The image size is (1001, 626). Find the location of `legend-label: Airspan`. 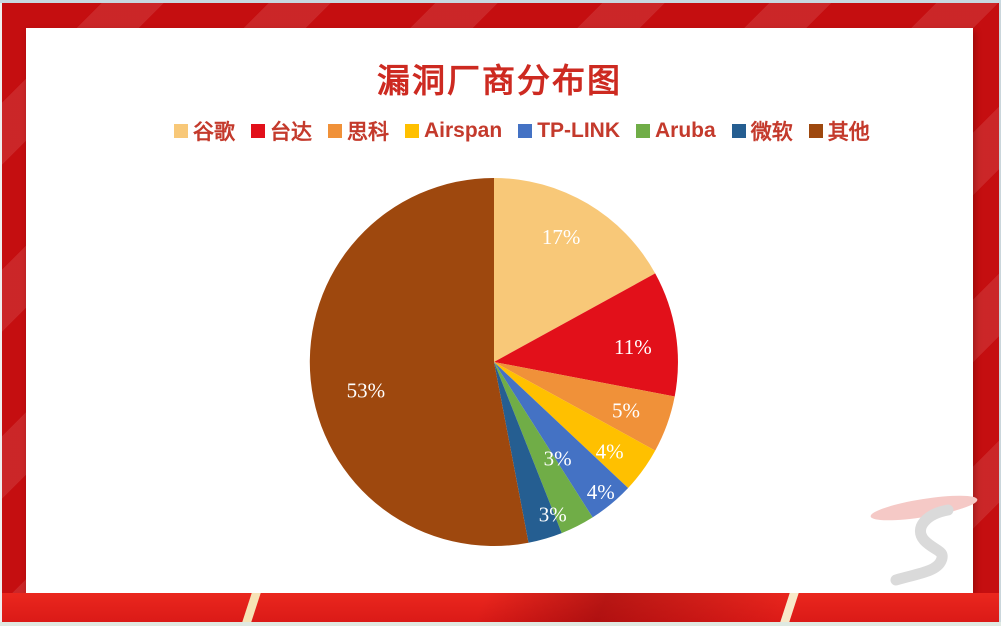

legend-label: Airspan is located at coordinates (463, 130).